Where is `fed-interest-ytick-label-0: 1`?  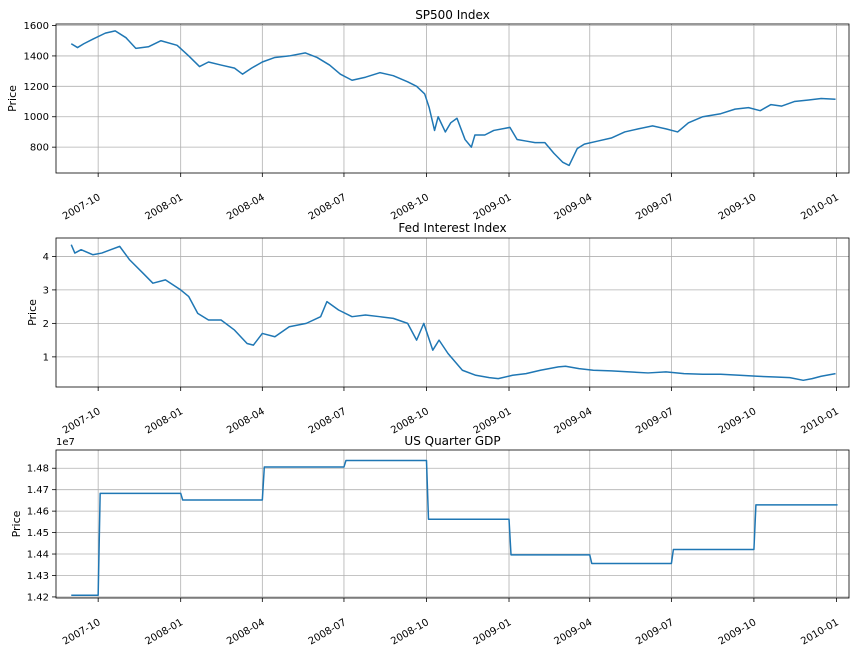
fed-interest-ytick-label-0: 1 is located at coordinates (46, 357).